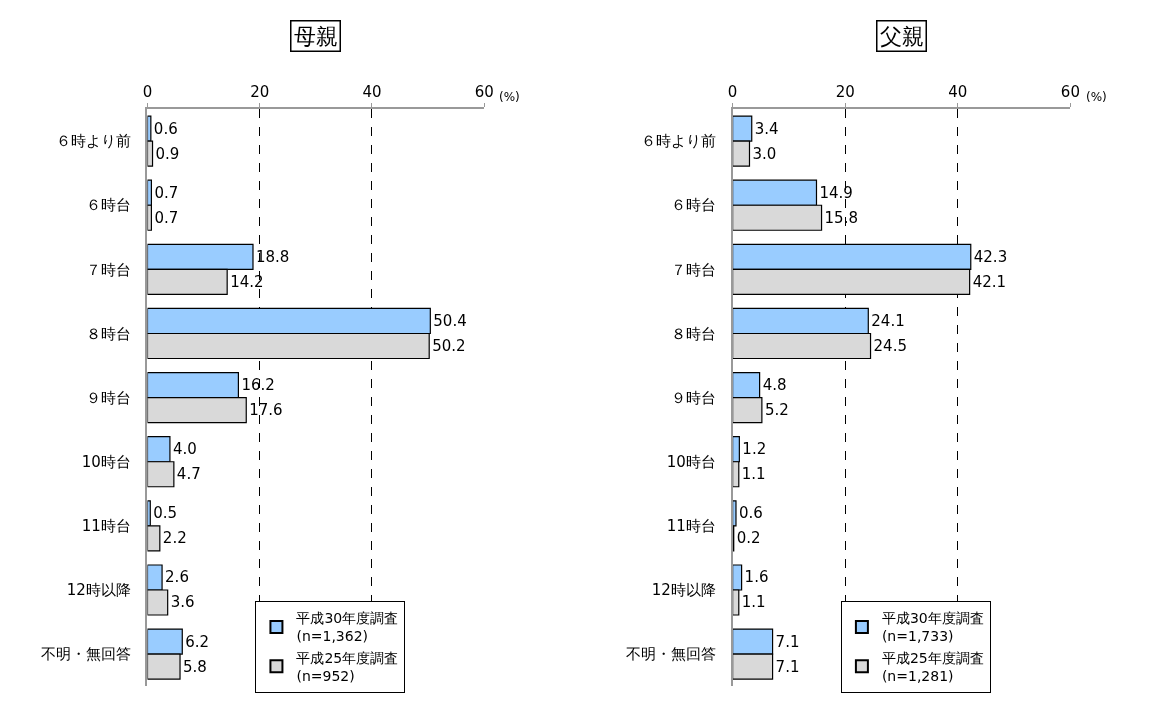 This screenshot has width=1159, height=703. What do you see at coordinates (450, 320) in the screenshot?
I see `data-label: 50.4` at bounding box center [450, 320].